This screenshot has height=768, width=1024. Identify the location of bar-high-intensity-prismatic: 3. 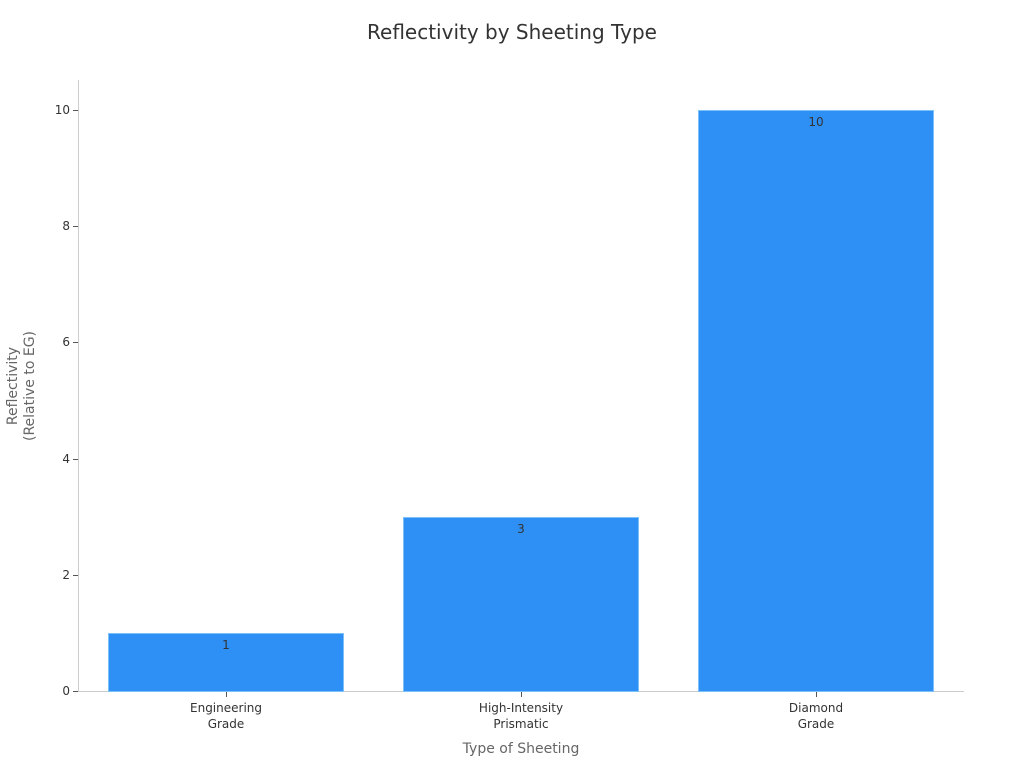
(521, 604).